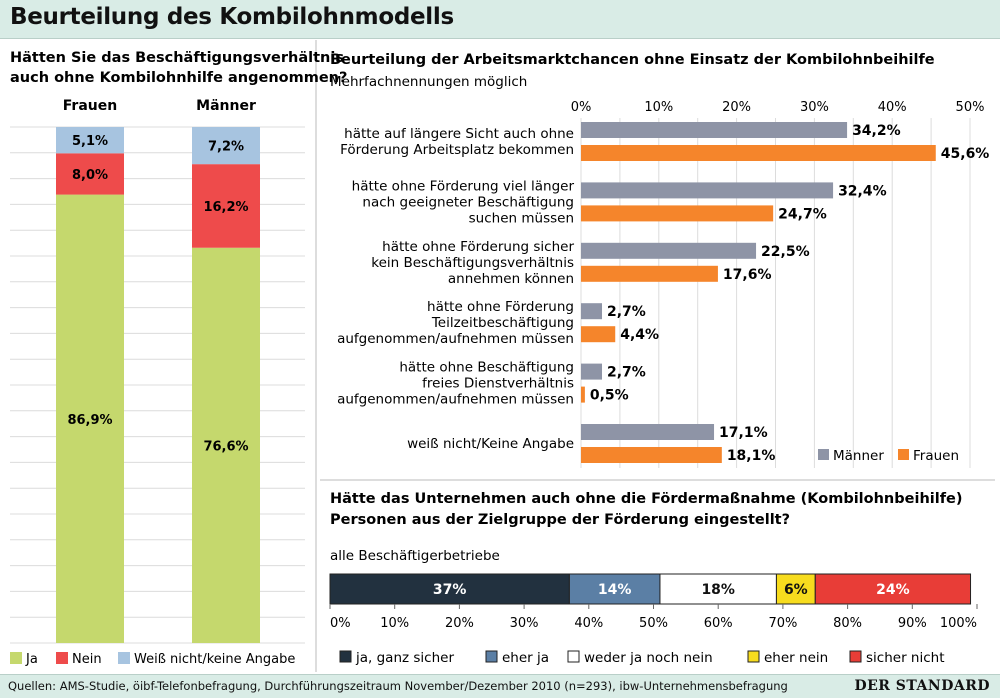  Describe the element at coordinates (457, 150) in the screenshot. I see `chart2-category-label: Förderung Arbeitsplatz bekommen` at that location.